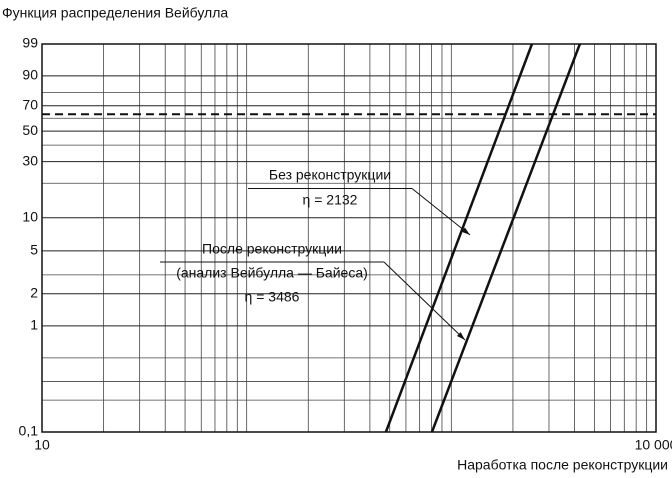  What do you see at coordinates (272, 249) in the screenshot?
I see `annotation-text: После реконструкции` at bounding box center [272, 249].